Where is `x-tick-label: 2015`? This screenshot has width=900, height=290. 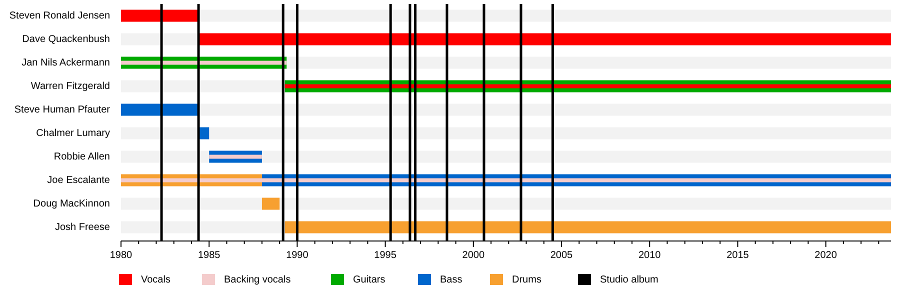
x-tick-label: 2015 is located at coordinates (738, 255).